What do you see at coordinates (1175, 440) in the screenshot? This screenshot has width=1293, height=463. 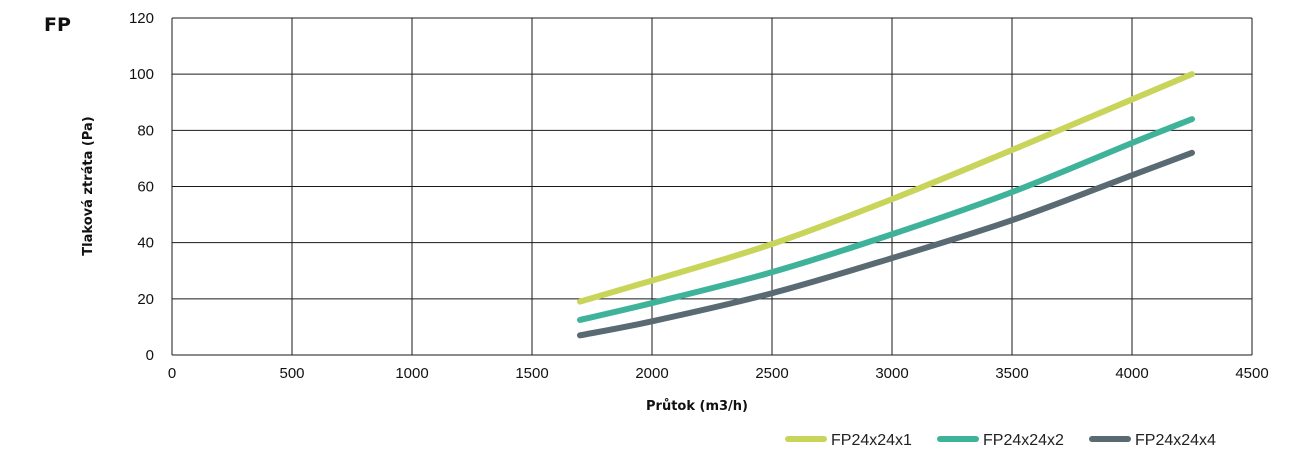 I see `legend-label: FP24x24x4` at bounding box center [1175, 440].